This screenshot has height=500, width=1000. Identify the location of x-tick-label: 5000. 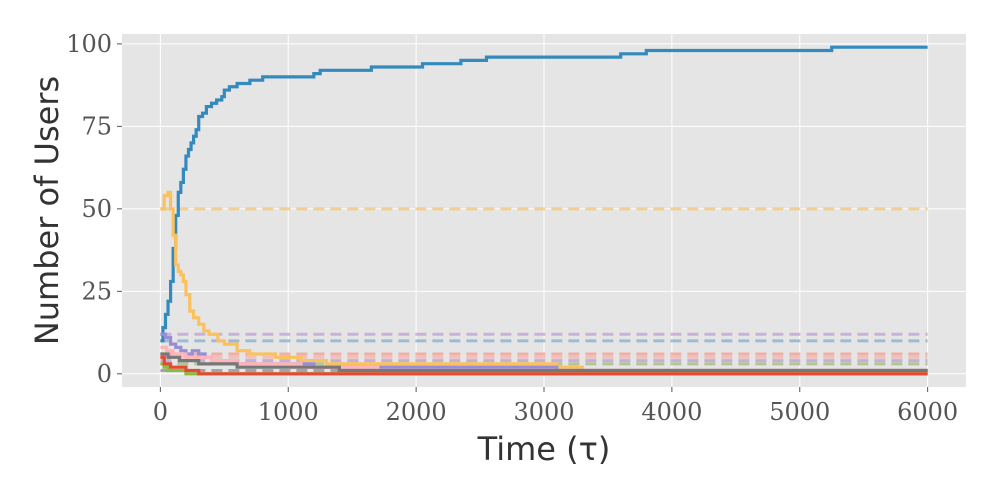
(799, 412).